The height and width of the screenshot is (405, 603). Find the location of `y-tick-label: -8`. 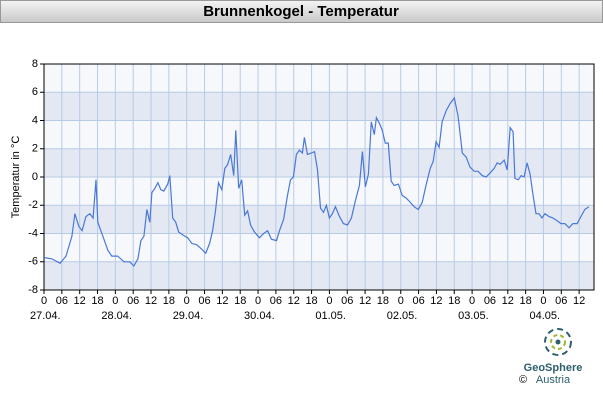

y-tick-label: -8 is located at coordinates (33, 290).